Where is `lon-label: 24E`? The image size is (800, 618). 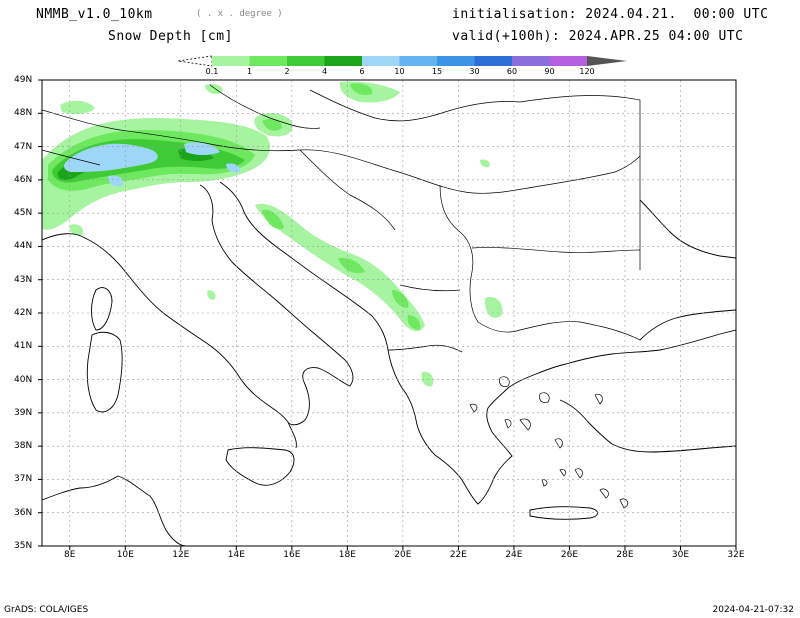 lon-label: 24E is located at coordinates (514, 555).